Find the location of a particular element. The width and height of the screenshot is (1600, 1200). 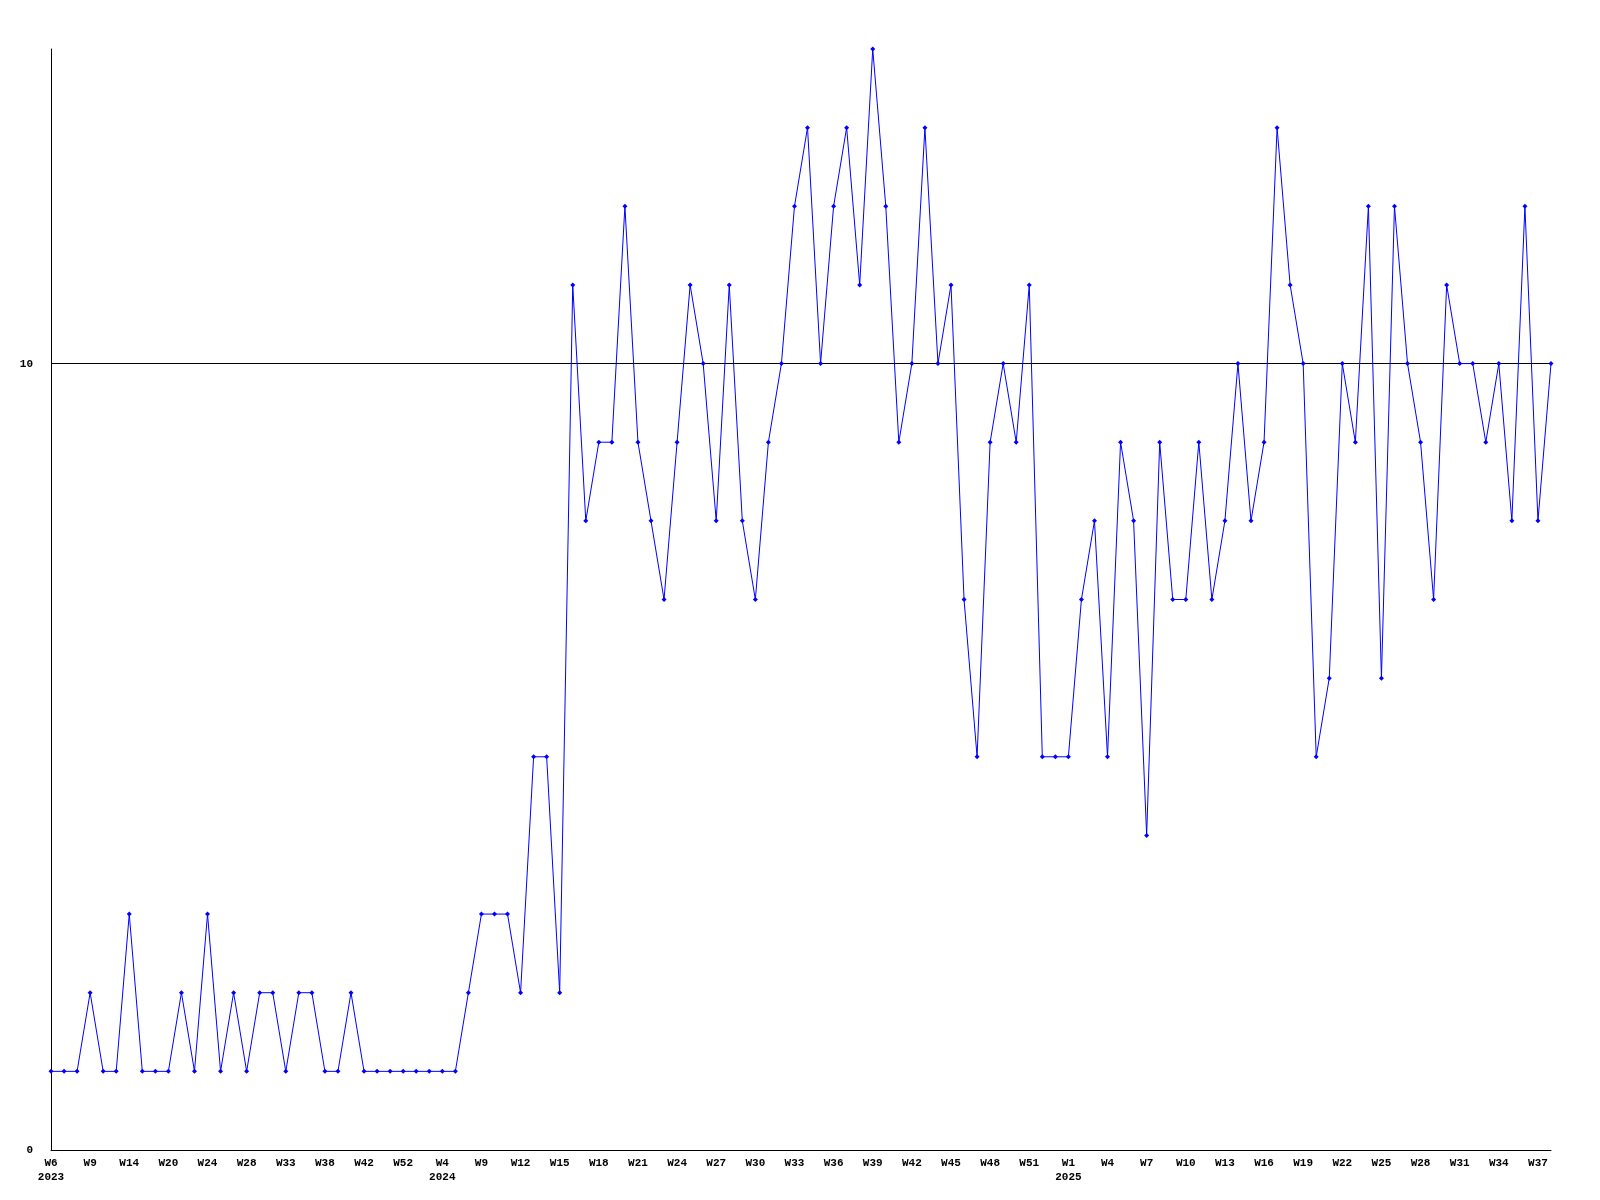

x-tick-label: W22 is located at coordinates (1342, 1163).